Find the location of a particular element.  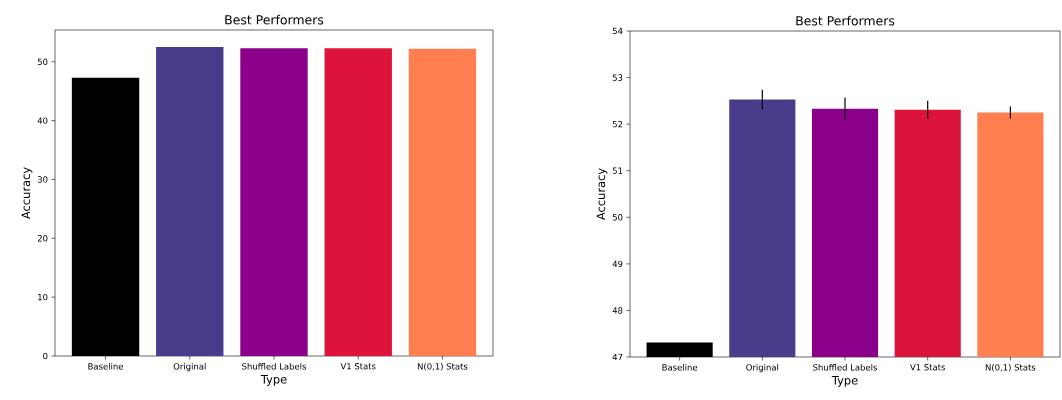

y-tick-label: 51 is located at coordinates (617, 170).